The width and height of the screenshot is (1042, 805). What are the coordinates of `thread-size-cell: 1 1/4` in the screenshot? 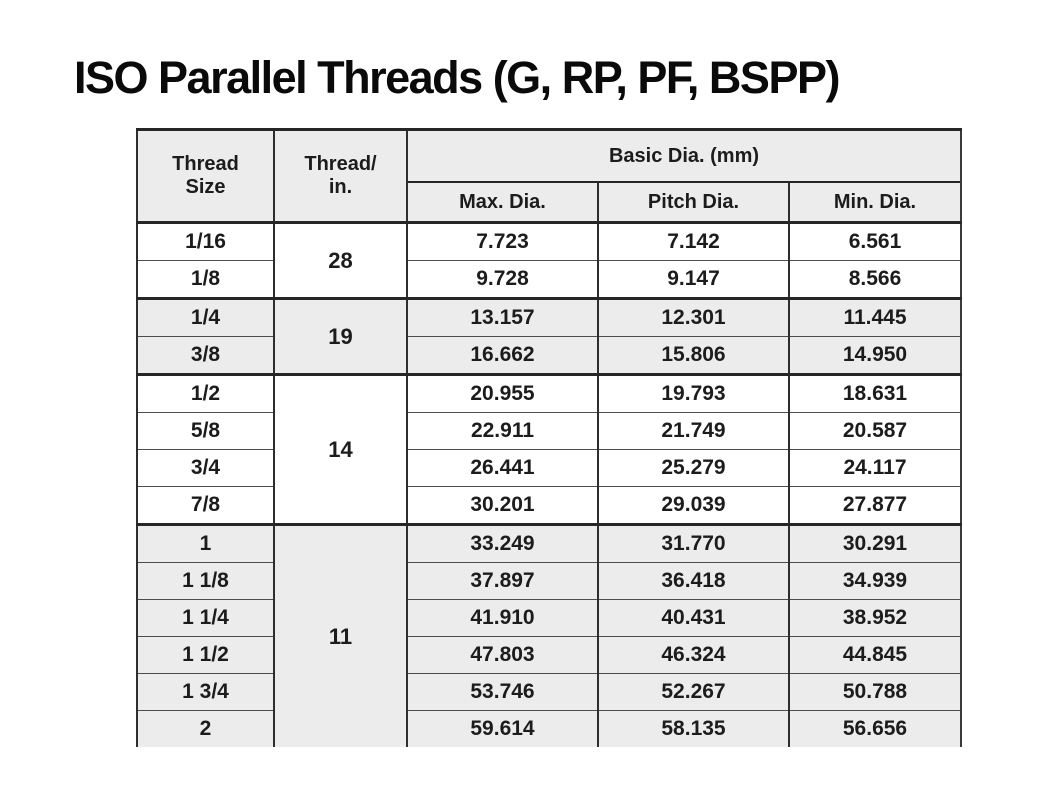 It's located at (205, 618).